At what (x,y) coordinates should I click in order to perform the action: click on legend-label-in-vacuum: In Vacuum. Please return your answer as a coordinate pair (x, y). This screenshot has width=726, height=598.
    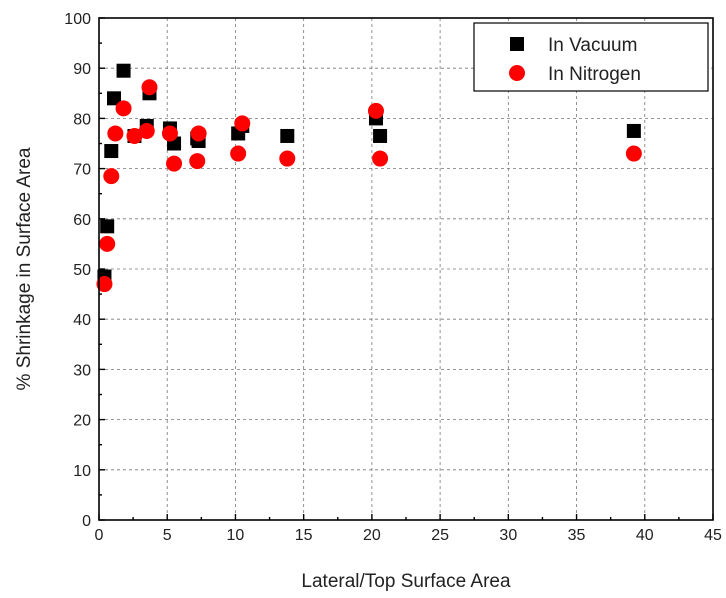
    Looking at the image, I should click on (592, 45).